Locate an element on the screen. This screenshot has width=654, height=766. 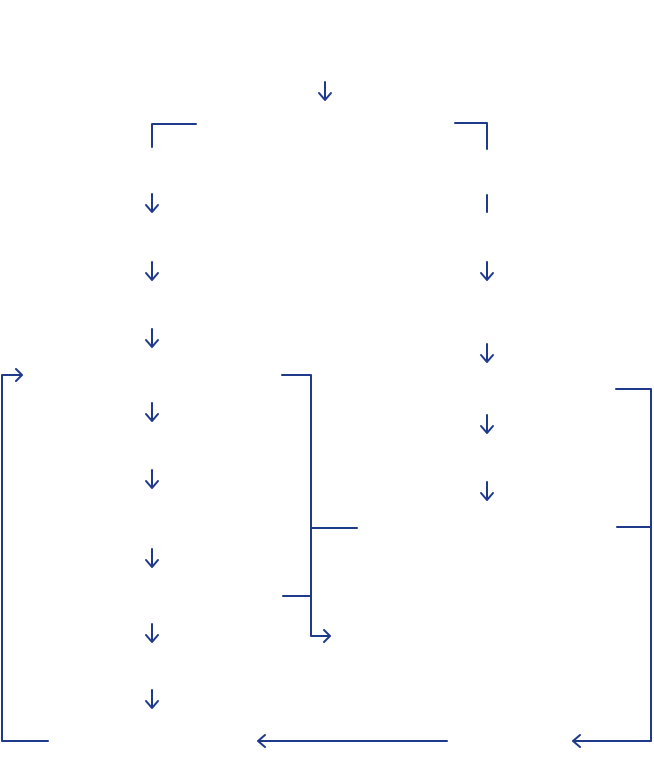
merge-bracket-right is located at coordinates (612, 568).